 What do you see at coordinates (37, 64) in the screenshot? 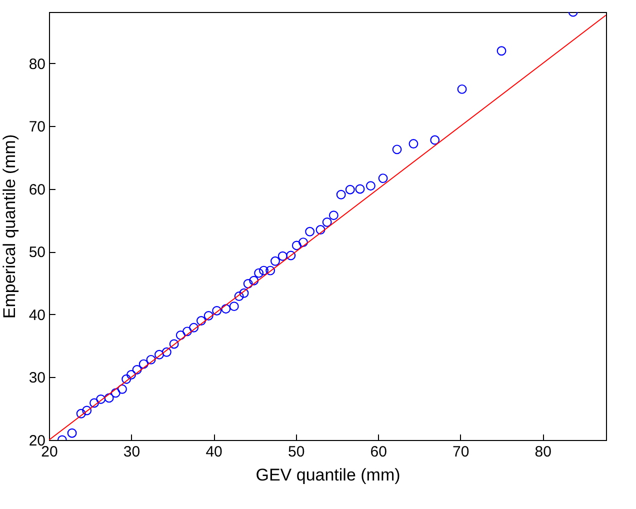
I see `y-tick-label: 80` at bounding box center [37, 64].